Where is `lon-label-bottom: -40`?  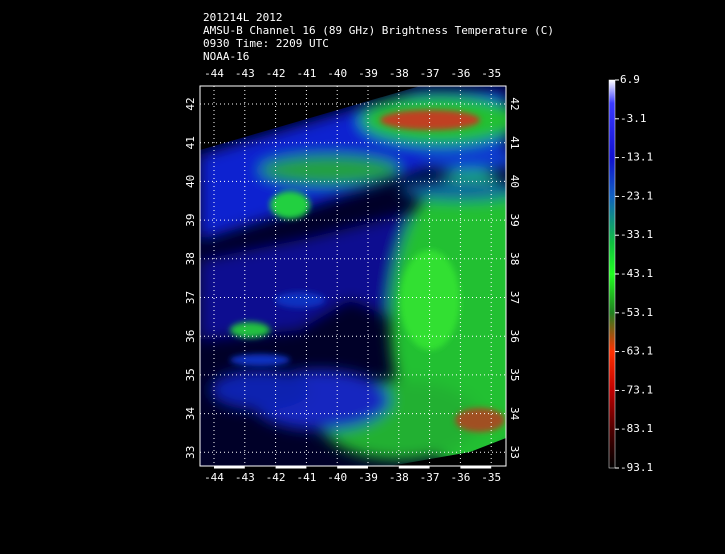 lon-label-bottom: -40 is located at coordinates (337, 477).